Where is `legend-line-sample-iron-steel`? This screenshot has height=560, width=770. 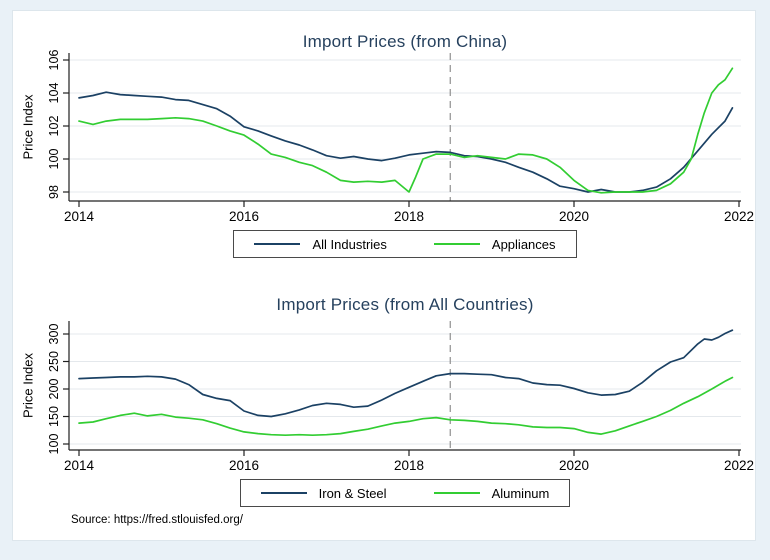
legend-line-sample-iron-steel is located at coordinates (283, 493).